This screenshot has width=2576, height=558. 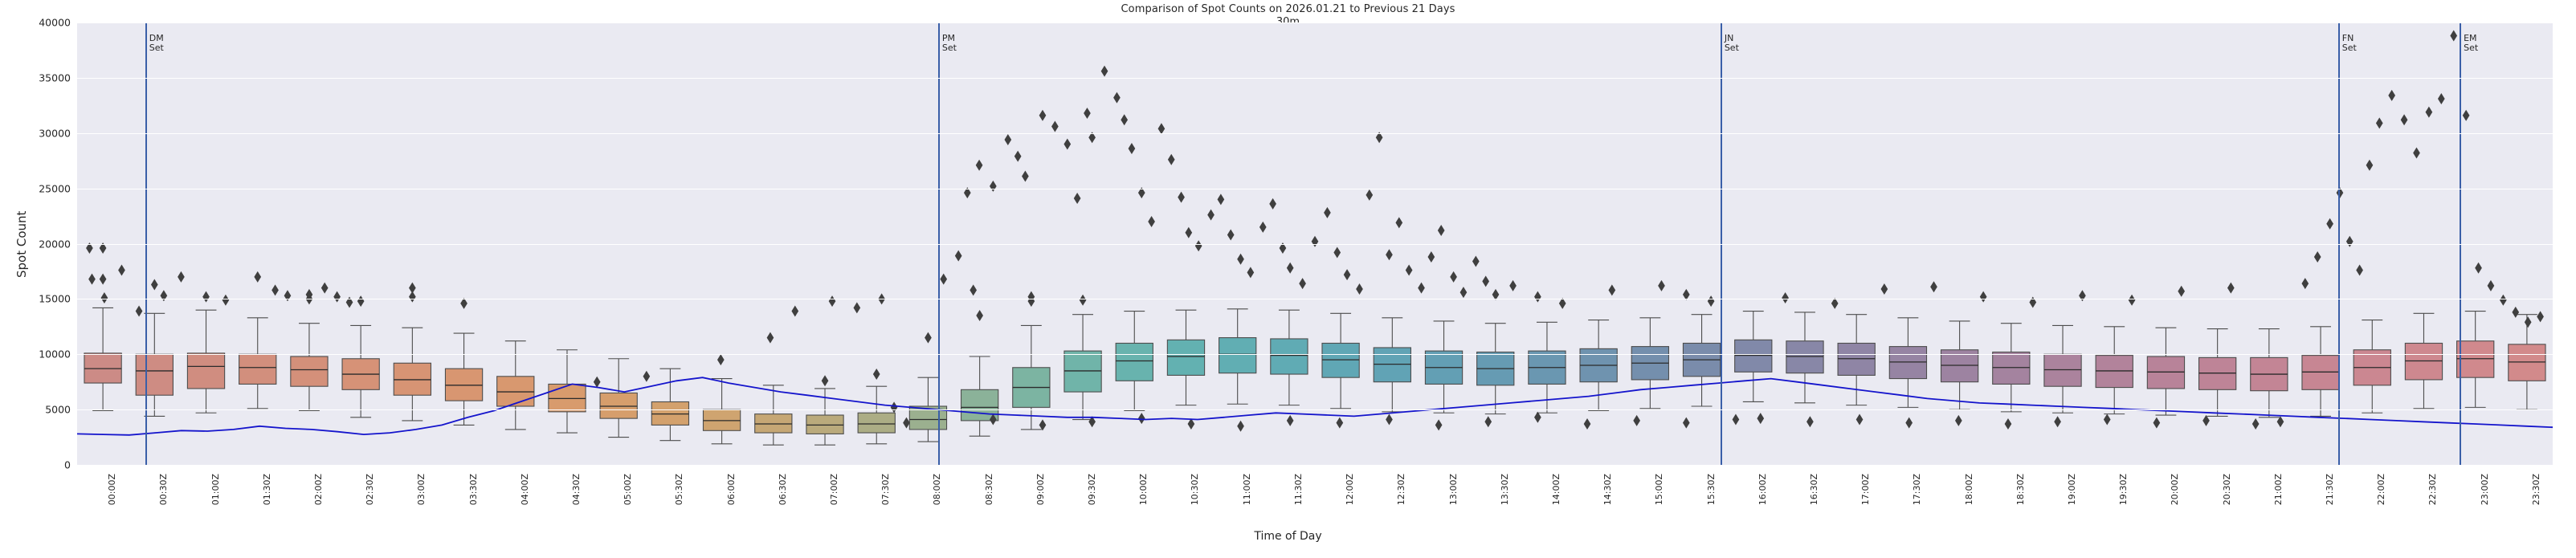 I want to click on x-tick-label: 04:30Z, so click(x=576, y=490).